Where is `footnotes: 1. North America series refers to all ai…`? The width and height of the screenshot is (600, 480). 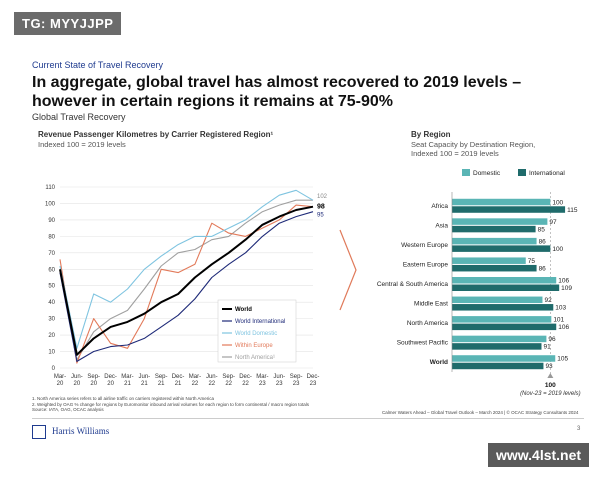
footnotes: 1. North America series refers to all ai… is located at coordinates (192, 404).